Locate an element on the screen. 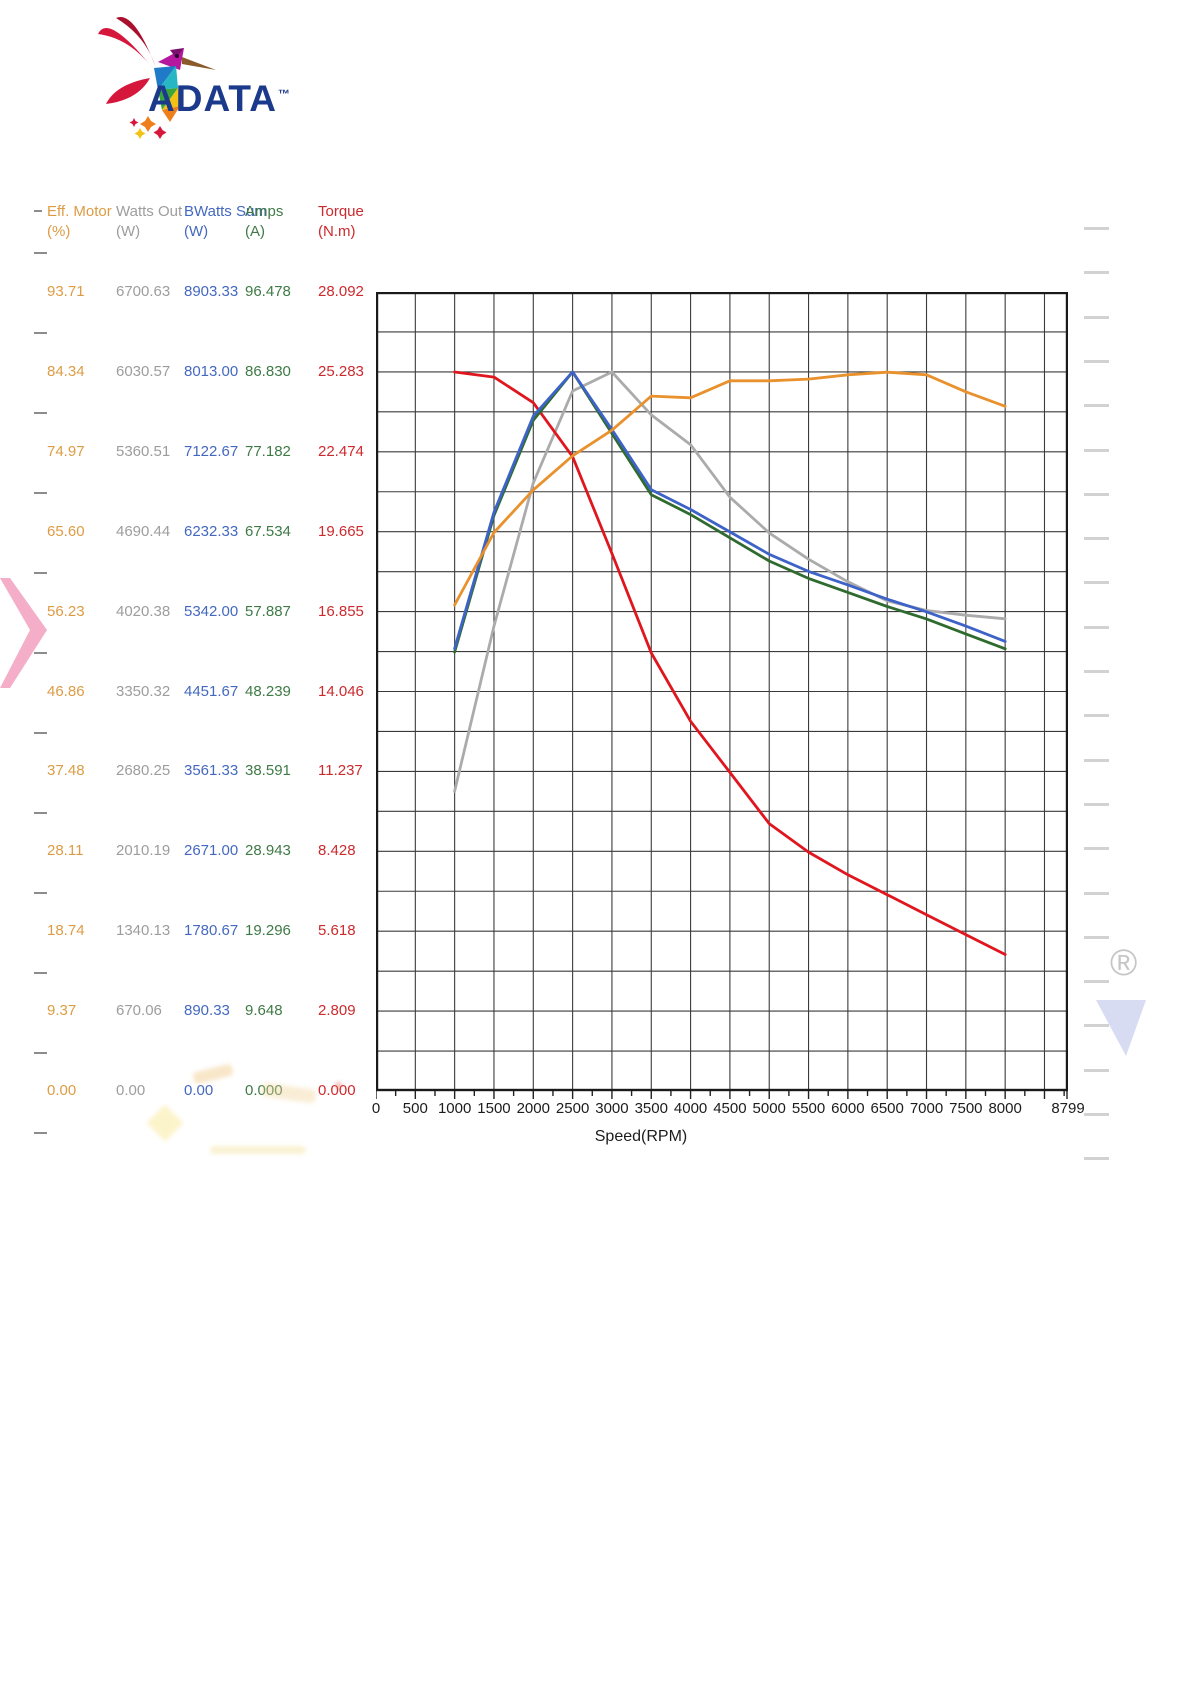 Image resolution: width=1191 pixels, height=1684 pixels. hummingbird-icon is located at coordinates (157, 78).